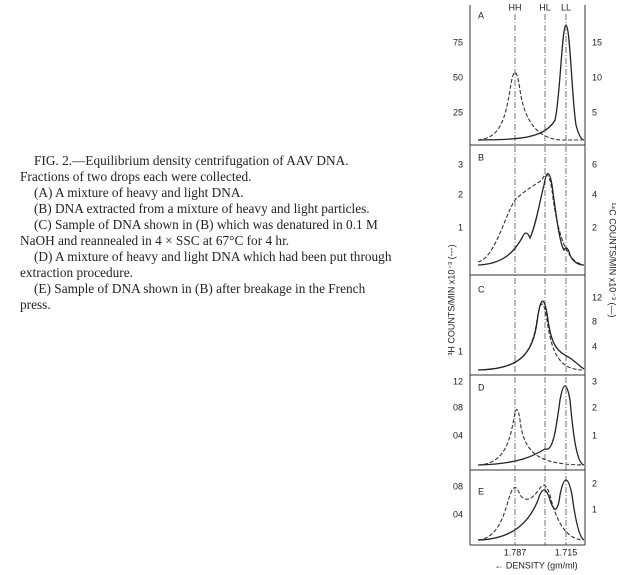 The height and width of the screenshot is (575, 629). I want to click on panel-letter: C, so click(481, 289).